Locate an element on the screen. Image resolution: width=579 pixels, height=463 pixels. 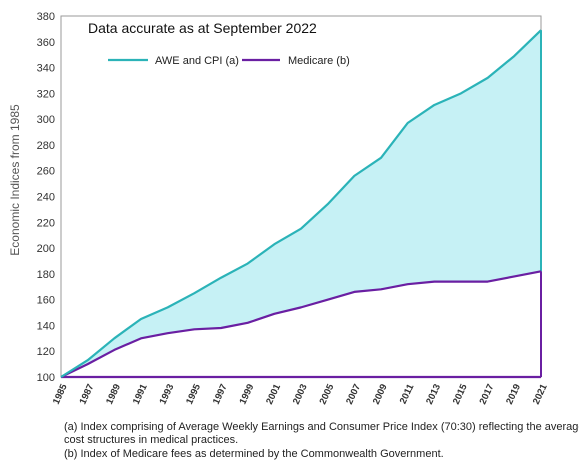
x-tick-label: 2011 is located at coordinates (407, 394).